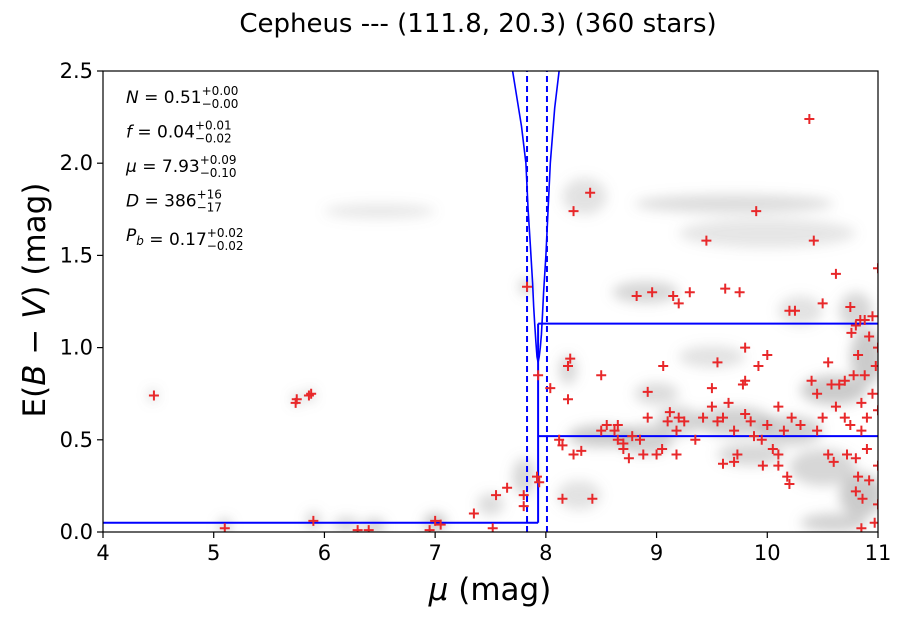 The image size is (904, 619). What do you see at coordinates (35, 402) in the screenshot?
I see `y-axis-label-prefix: E(` at bounding box center [35, 402].